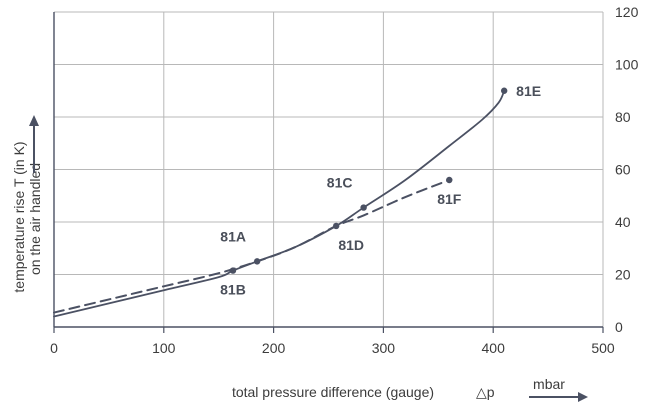  Describe the element at coordinates (623, 275) in the screenshot. I see `y-tick-label-1: 20` at that location.